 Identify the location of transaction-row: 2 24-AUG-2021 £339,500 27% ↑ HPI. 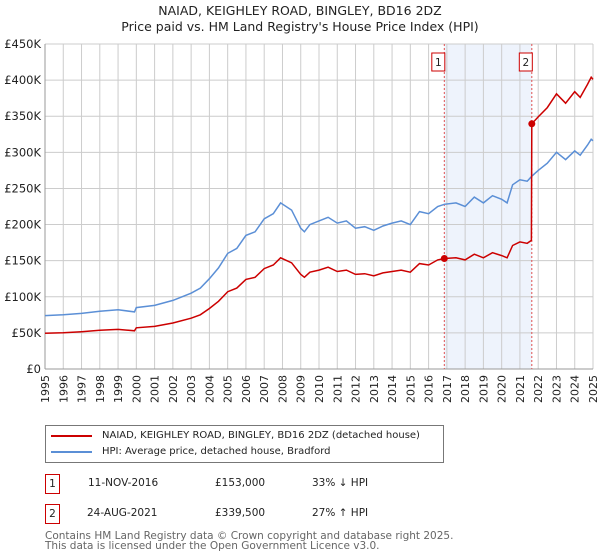
(255, 514).